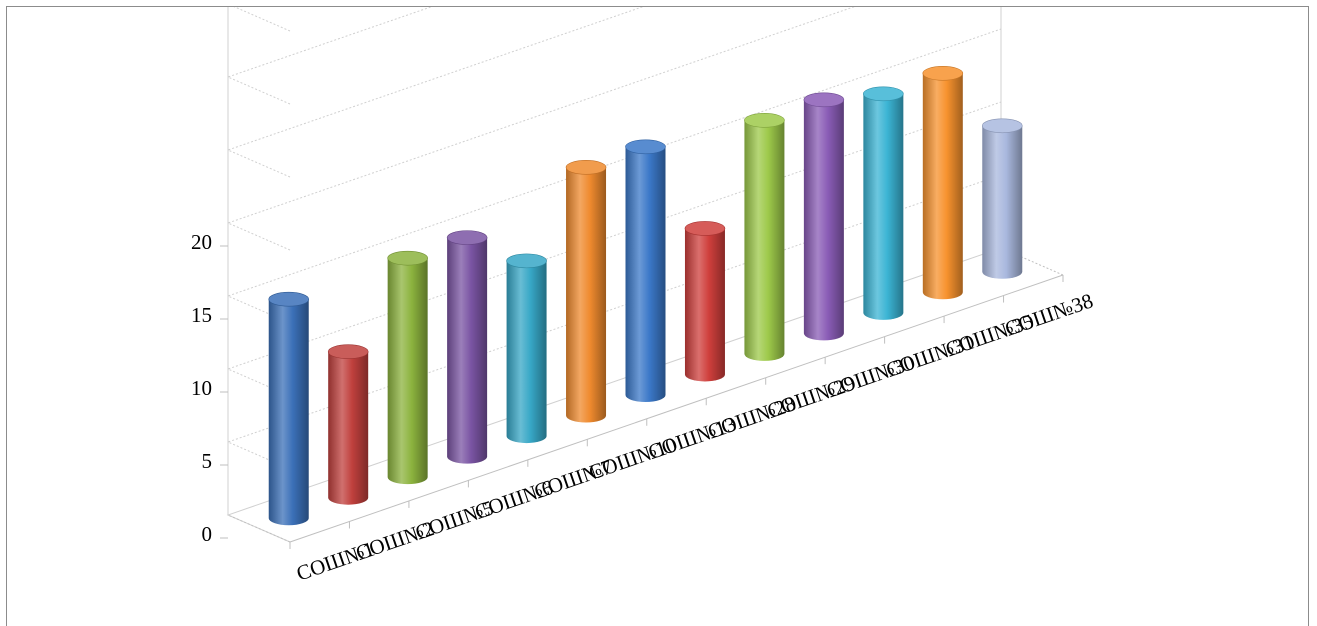 The height and width of the screenshot is (626, 1317). What do you see at coordinates (207, 534) in the screenshot?
I see `y-tick-label: 0` at bounding box center [207, 534].